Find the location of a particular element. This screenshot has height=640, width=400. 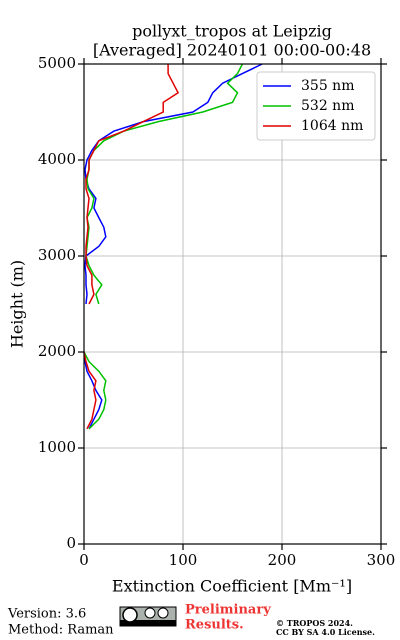

y-tick-label: 3000 is located at coordinates (57, 255).